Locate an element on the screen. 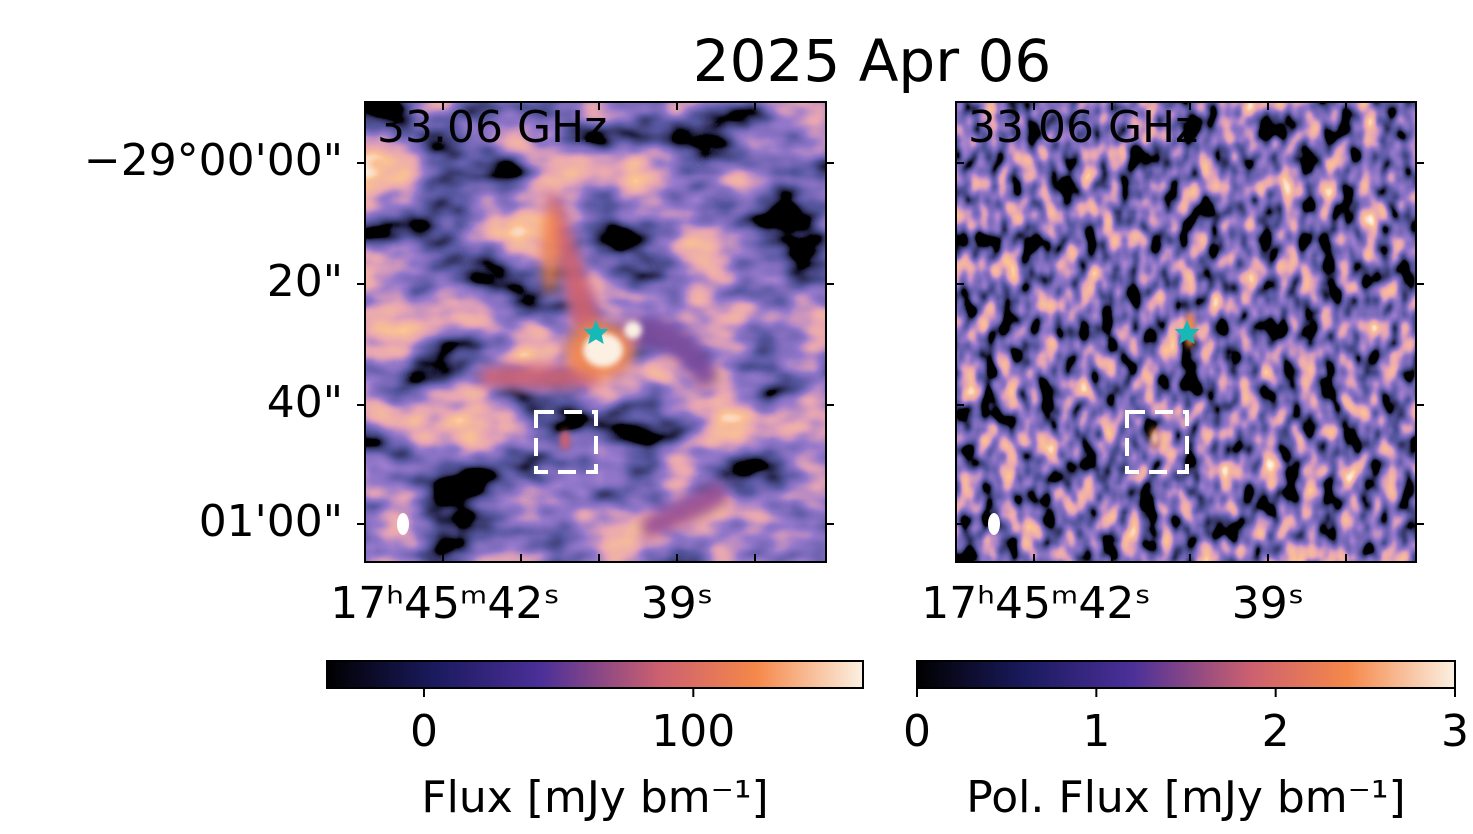  beams is located at coordinates (698, 524).